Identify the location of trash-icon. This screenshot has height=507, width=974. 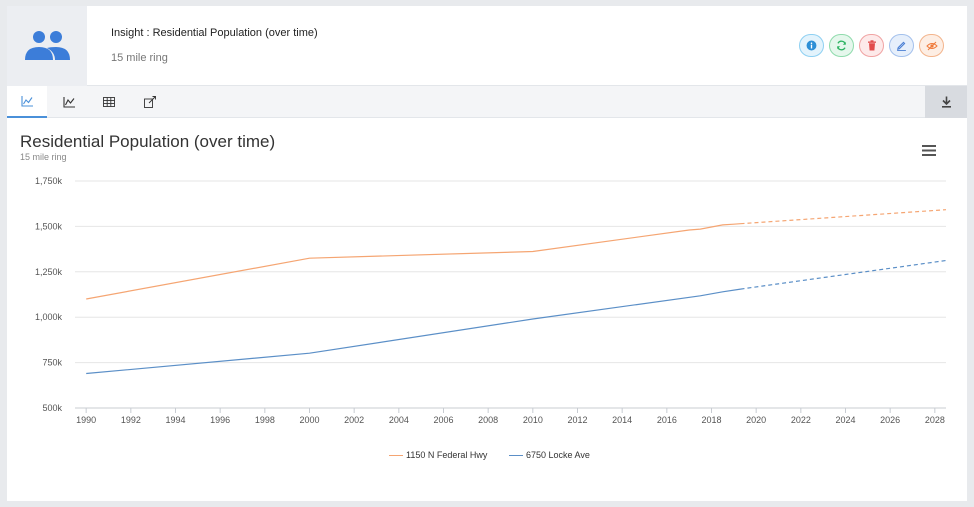
(871, 45).